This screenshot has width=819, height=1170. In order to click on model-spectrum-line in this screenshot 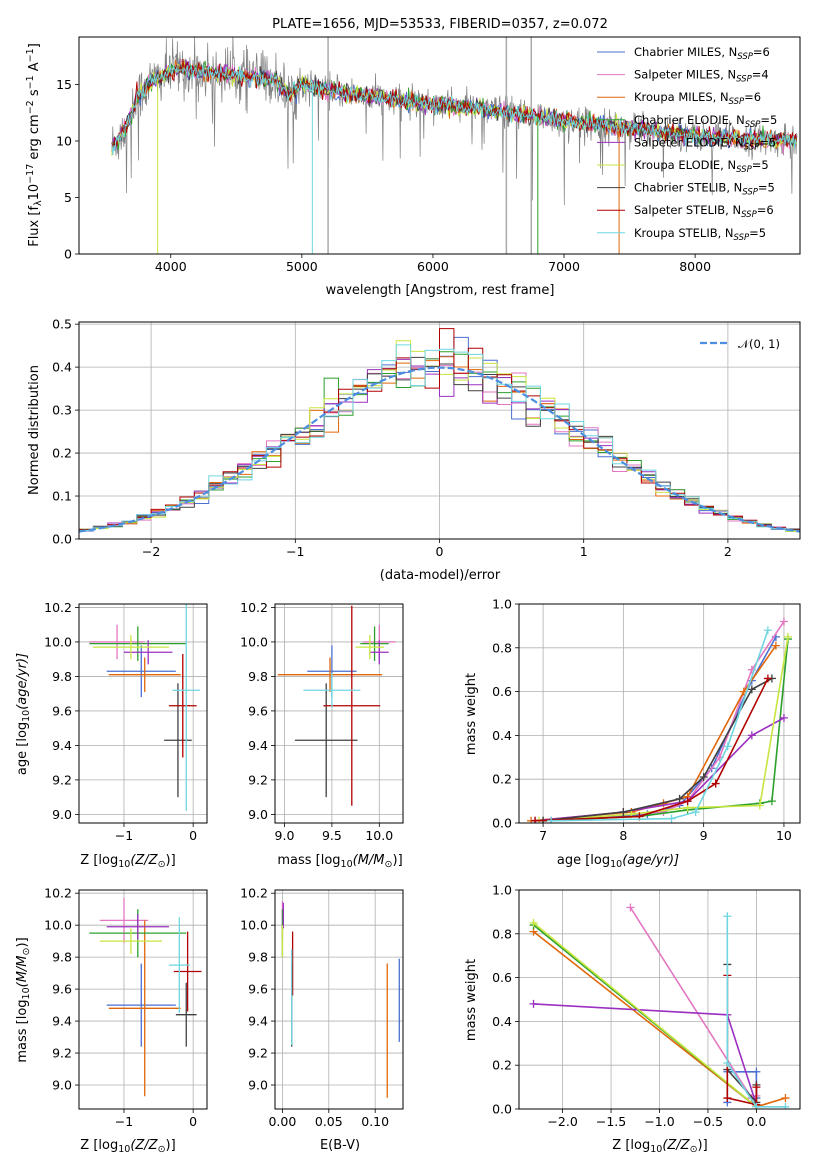, I will do `click(454, 105)`.